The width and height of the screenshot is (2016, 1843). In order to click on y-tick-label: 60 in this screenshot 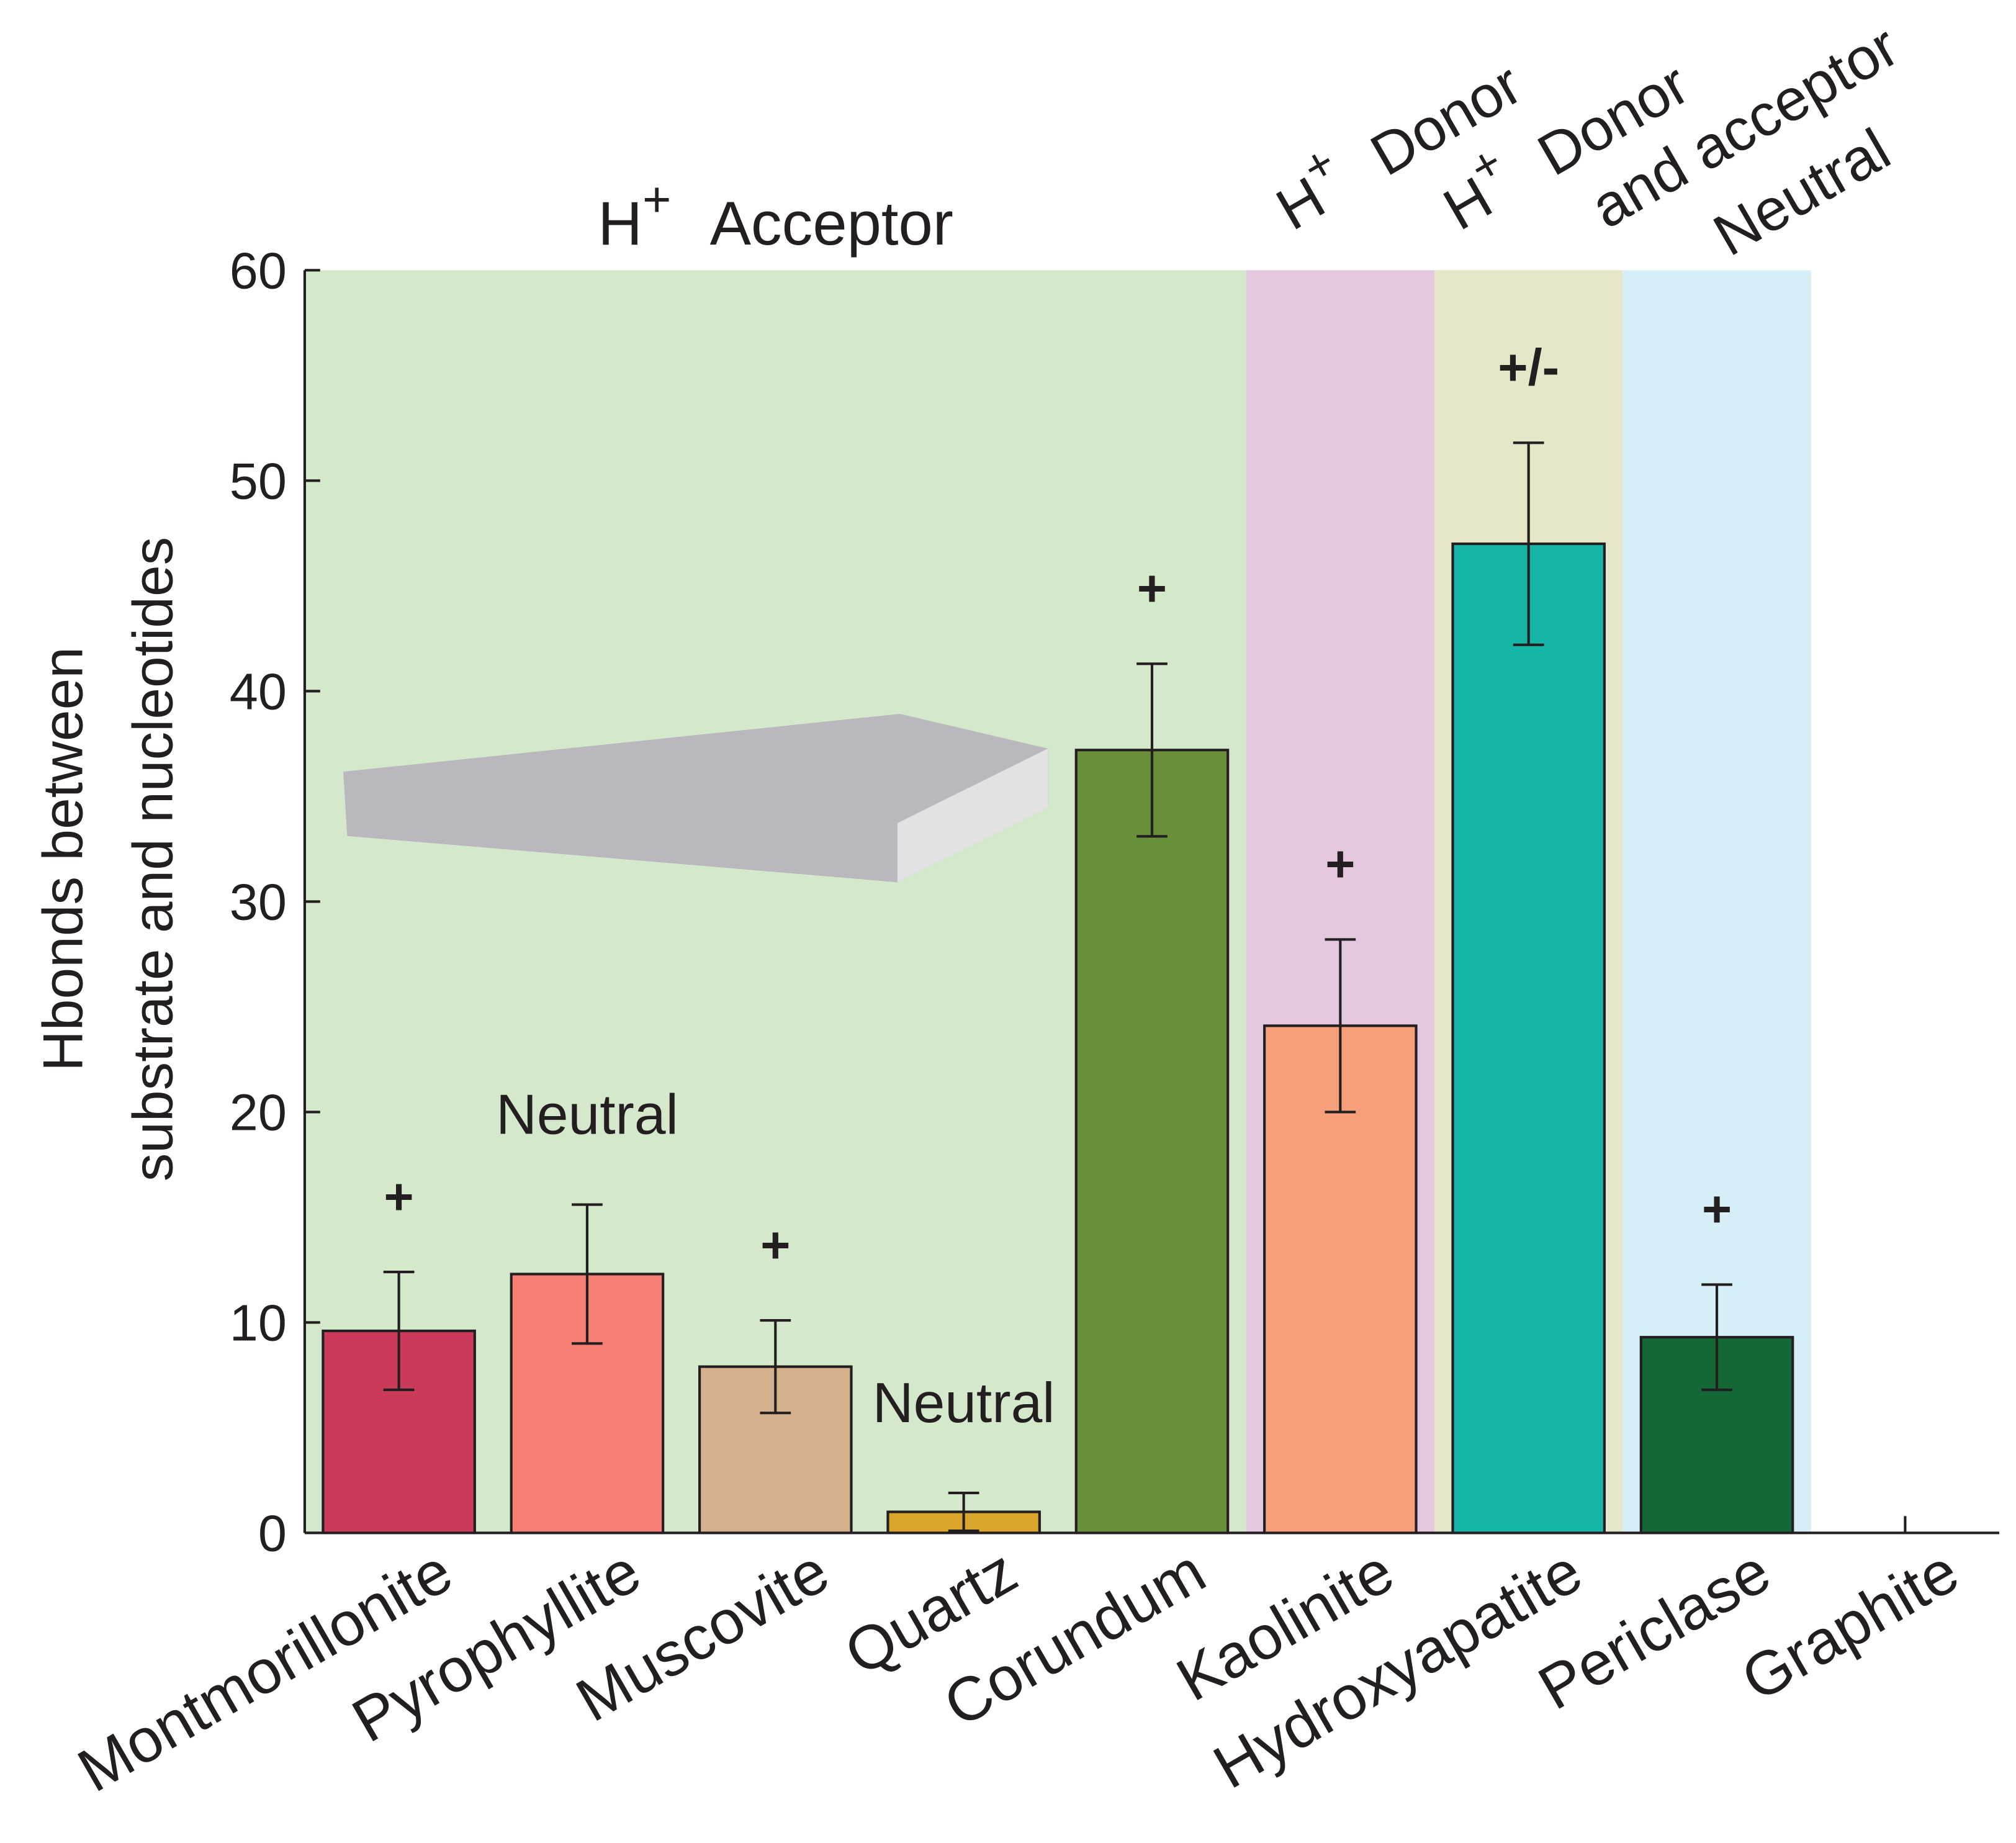, I will do `click(258, 270)`.